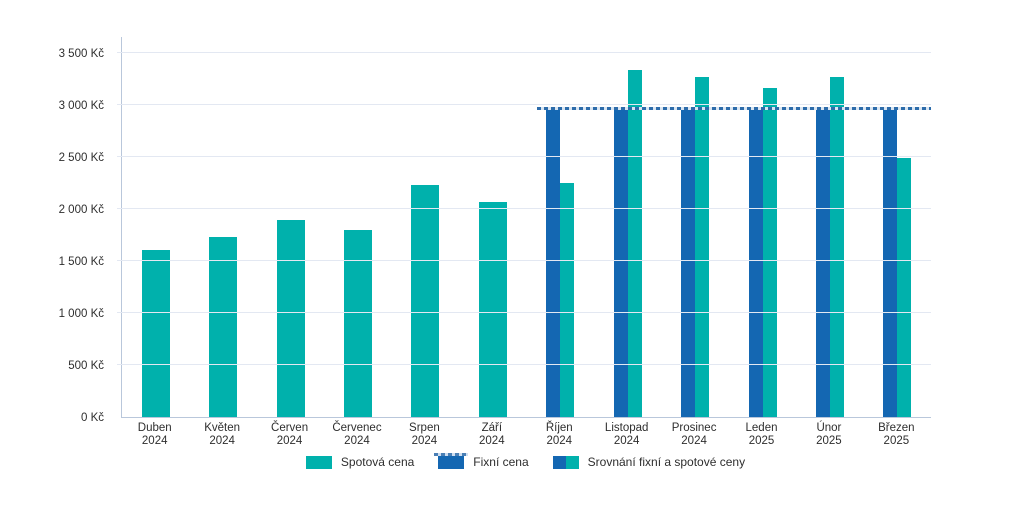 The image size is (1024, 524). I want to click on y-tick-label-1000: 1 000 Kč, so click(81, 314).